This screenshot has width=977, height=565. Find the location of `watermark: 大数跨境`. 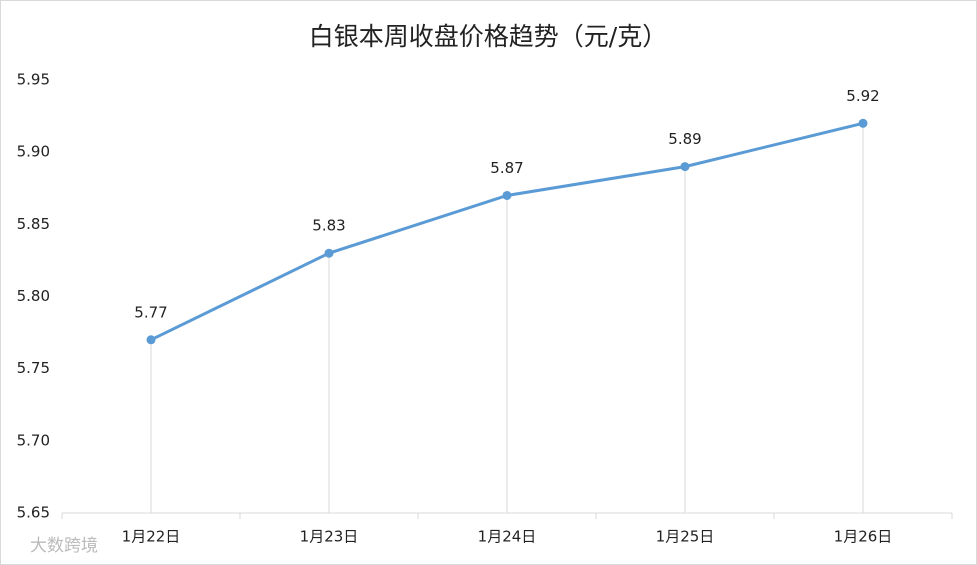

watermark: 大数跨境 is located at coordinates (64, 546).